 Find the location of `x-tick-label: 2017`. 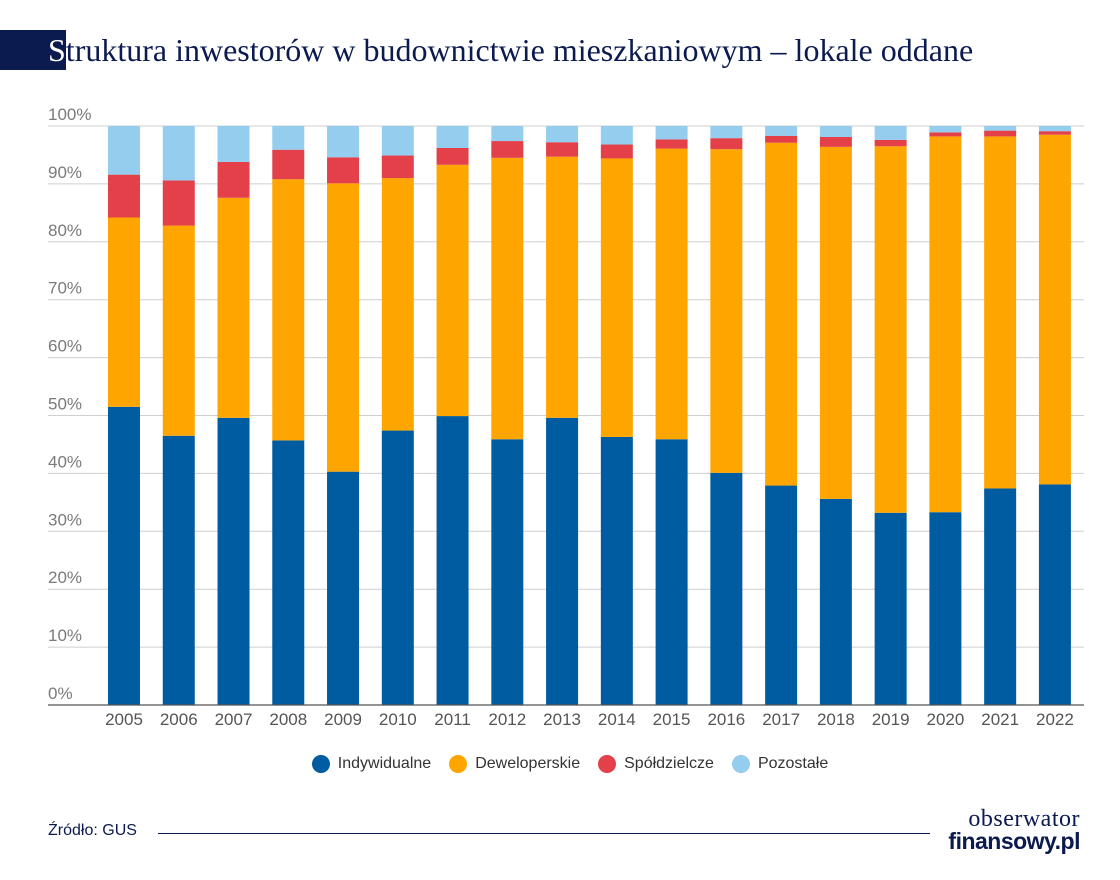

x-tick-label: 2017 is located at coordinates (781, 719).